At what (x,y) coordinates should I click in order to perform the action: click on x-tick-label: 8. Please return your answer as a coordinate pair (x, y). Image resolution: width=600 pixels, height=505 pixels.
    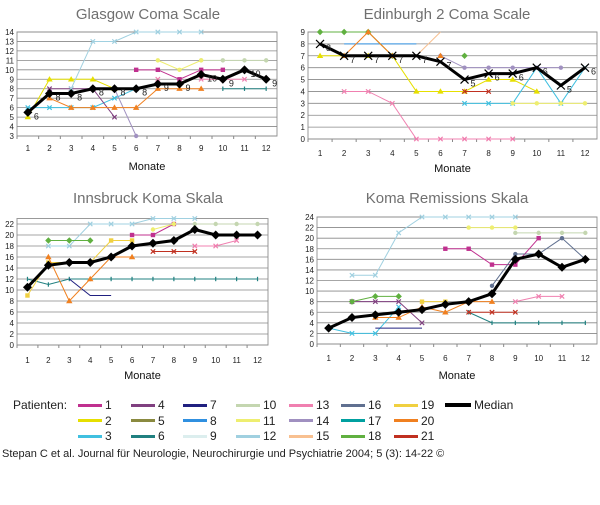
    Looking at the image, I should click on (492, 358).